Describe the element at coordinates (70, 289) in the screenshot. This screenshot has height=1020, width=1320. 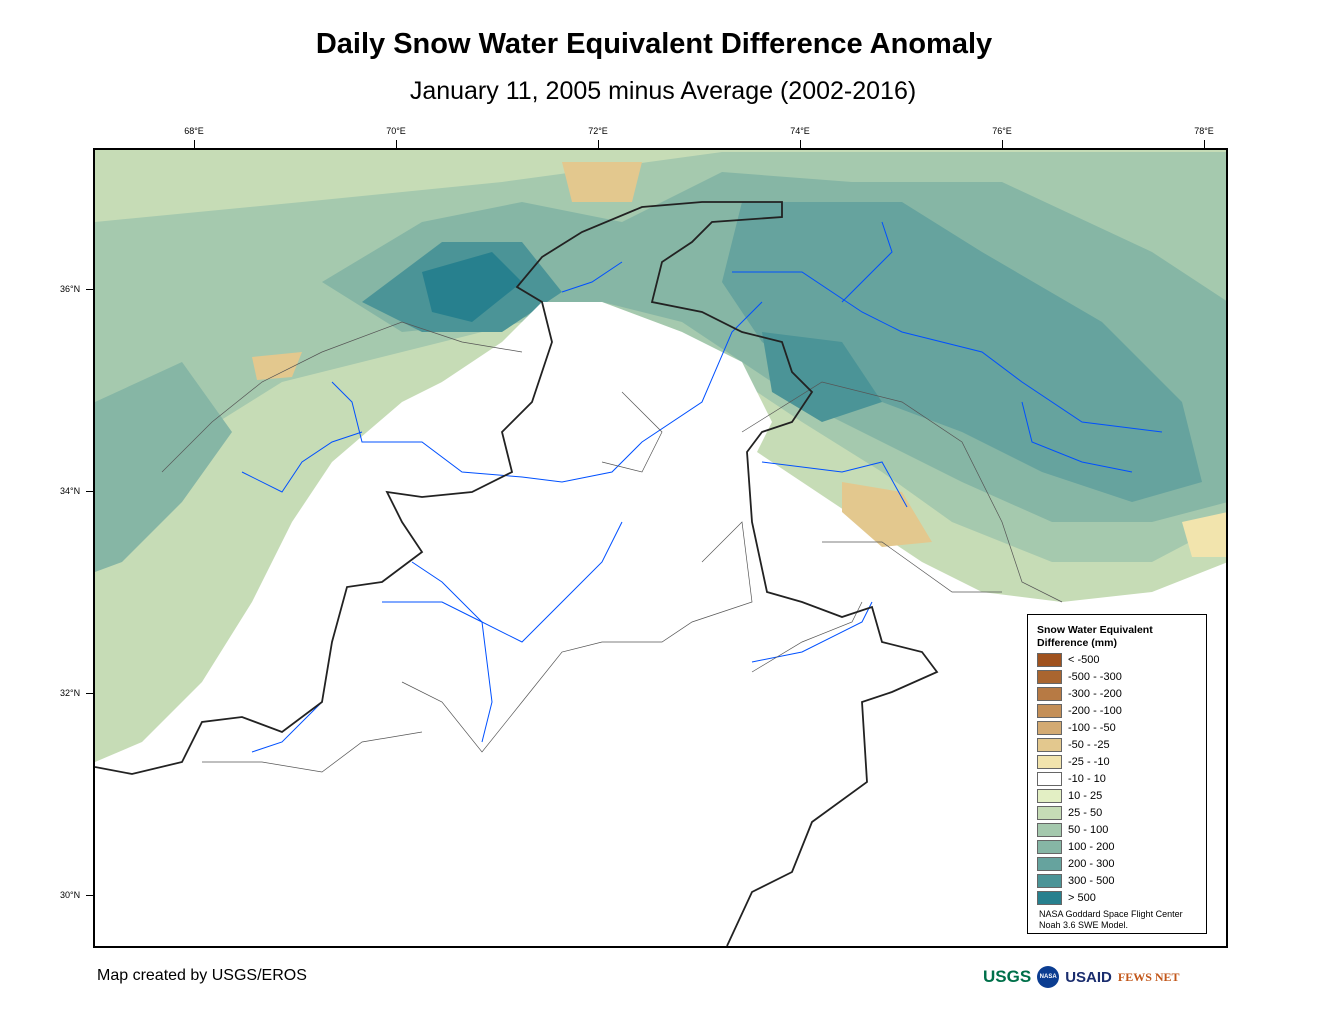
I see `lat-label: 36°N` at that location.